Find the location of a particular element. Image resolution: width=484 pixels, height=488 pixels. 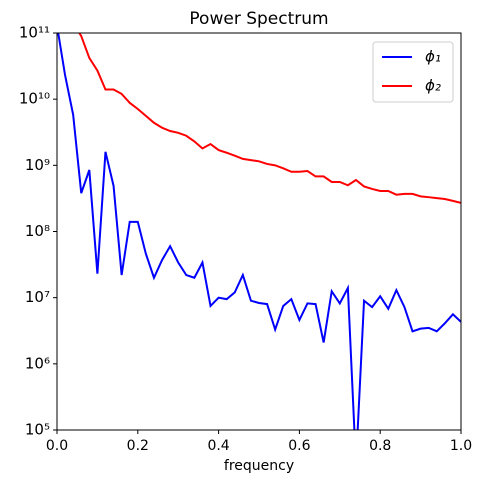

x-tick-label: 0.2 is located at coordinates (138, 446).